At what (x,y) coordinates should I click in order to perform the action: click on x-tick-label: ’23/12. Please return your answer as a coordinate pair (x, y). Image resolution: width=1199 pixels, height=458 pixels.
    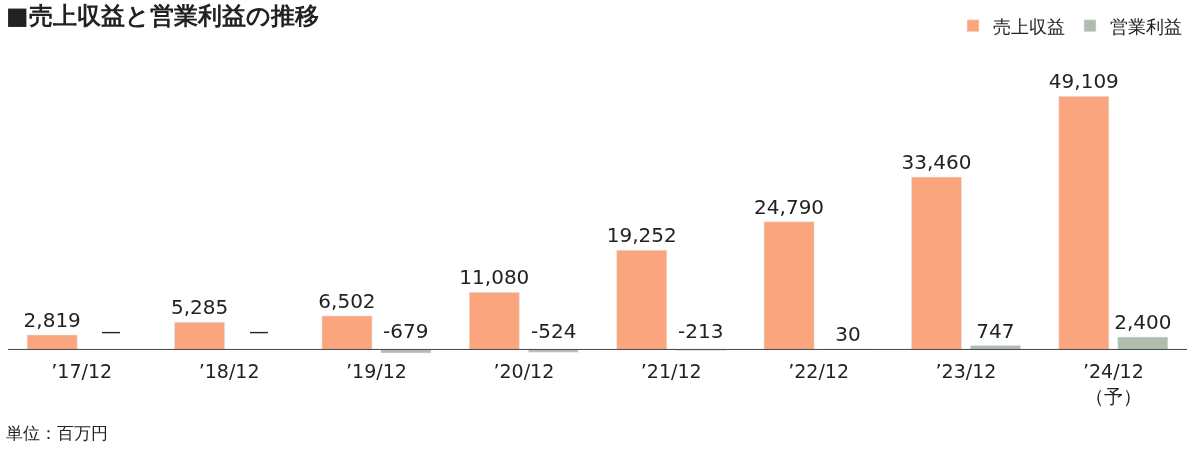
    Looking at the image, I should click on (966, 371).